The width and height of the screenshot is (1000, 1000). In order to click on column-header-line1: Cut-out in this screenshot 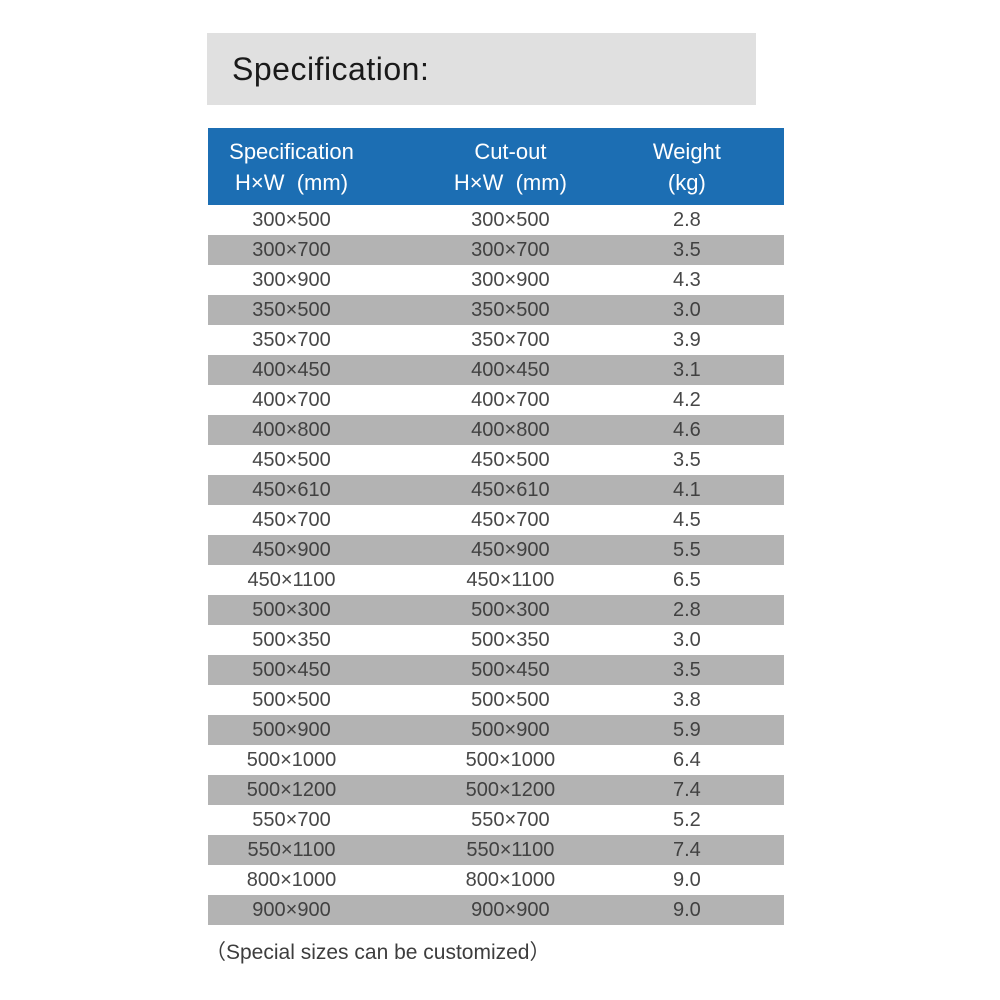, I will do `click(510, 151)`.